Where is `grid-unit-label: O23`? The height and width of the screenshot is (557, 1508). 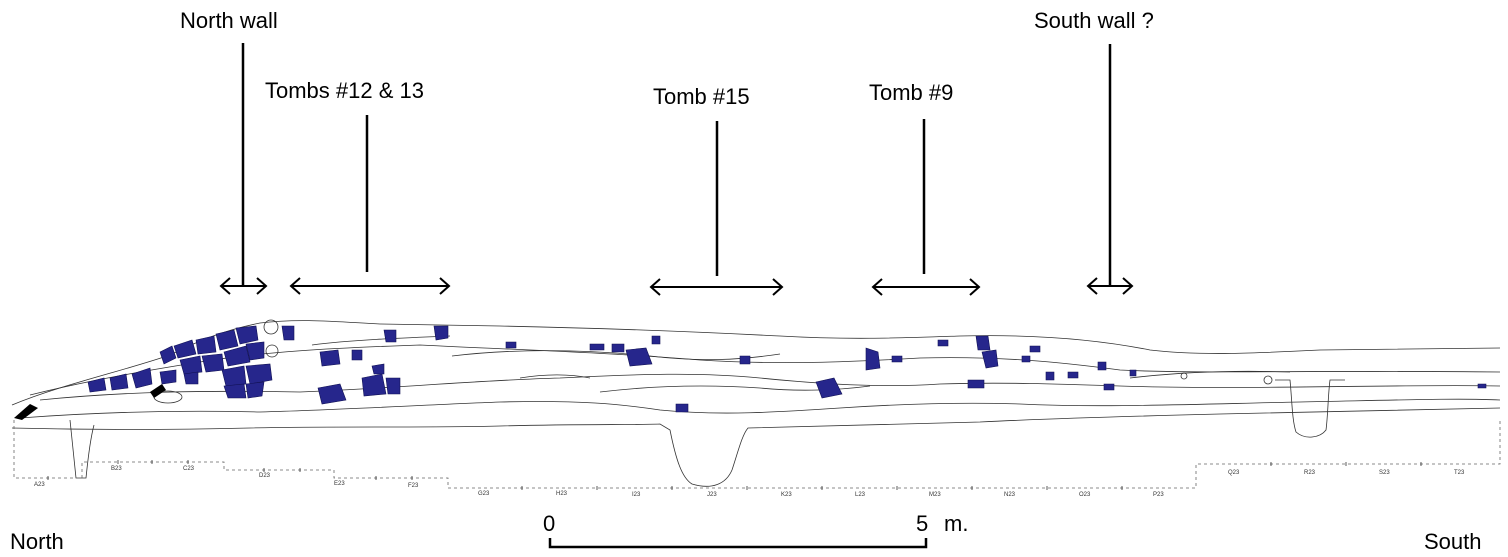
grid-unit-label: O23 is located at coordinates (1085, 495).